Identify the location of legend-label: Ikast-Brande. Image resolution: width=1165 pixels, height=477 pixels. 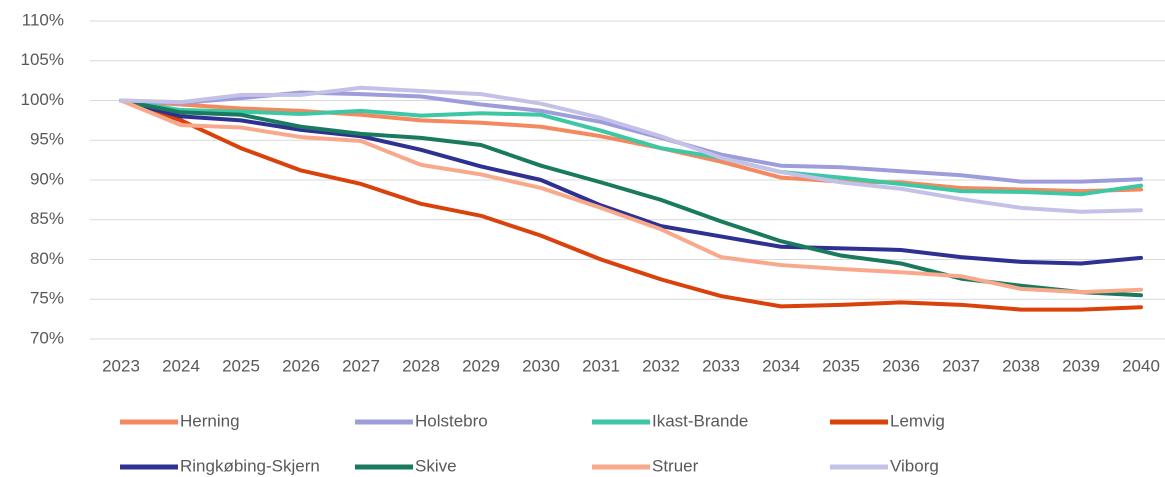
(700, 420).